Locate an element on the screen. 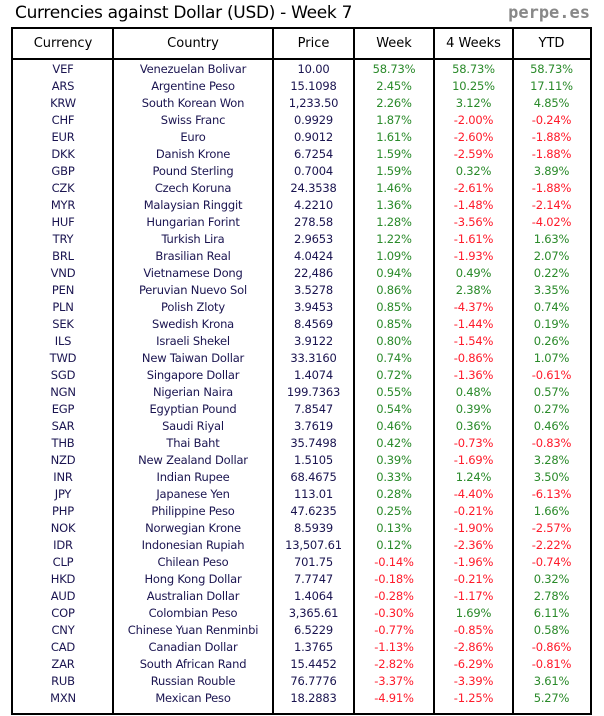 The height and width of the screenshot is (716, 604). cell-price: 10.00 is located at coordinates (313, 69).